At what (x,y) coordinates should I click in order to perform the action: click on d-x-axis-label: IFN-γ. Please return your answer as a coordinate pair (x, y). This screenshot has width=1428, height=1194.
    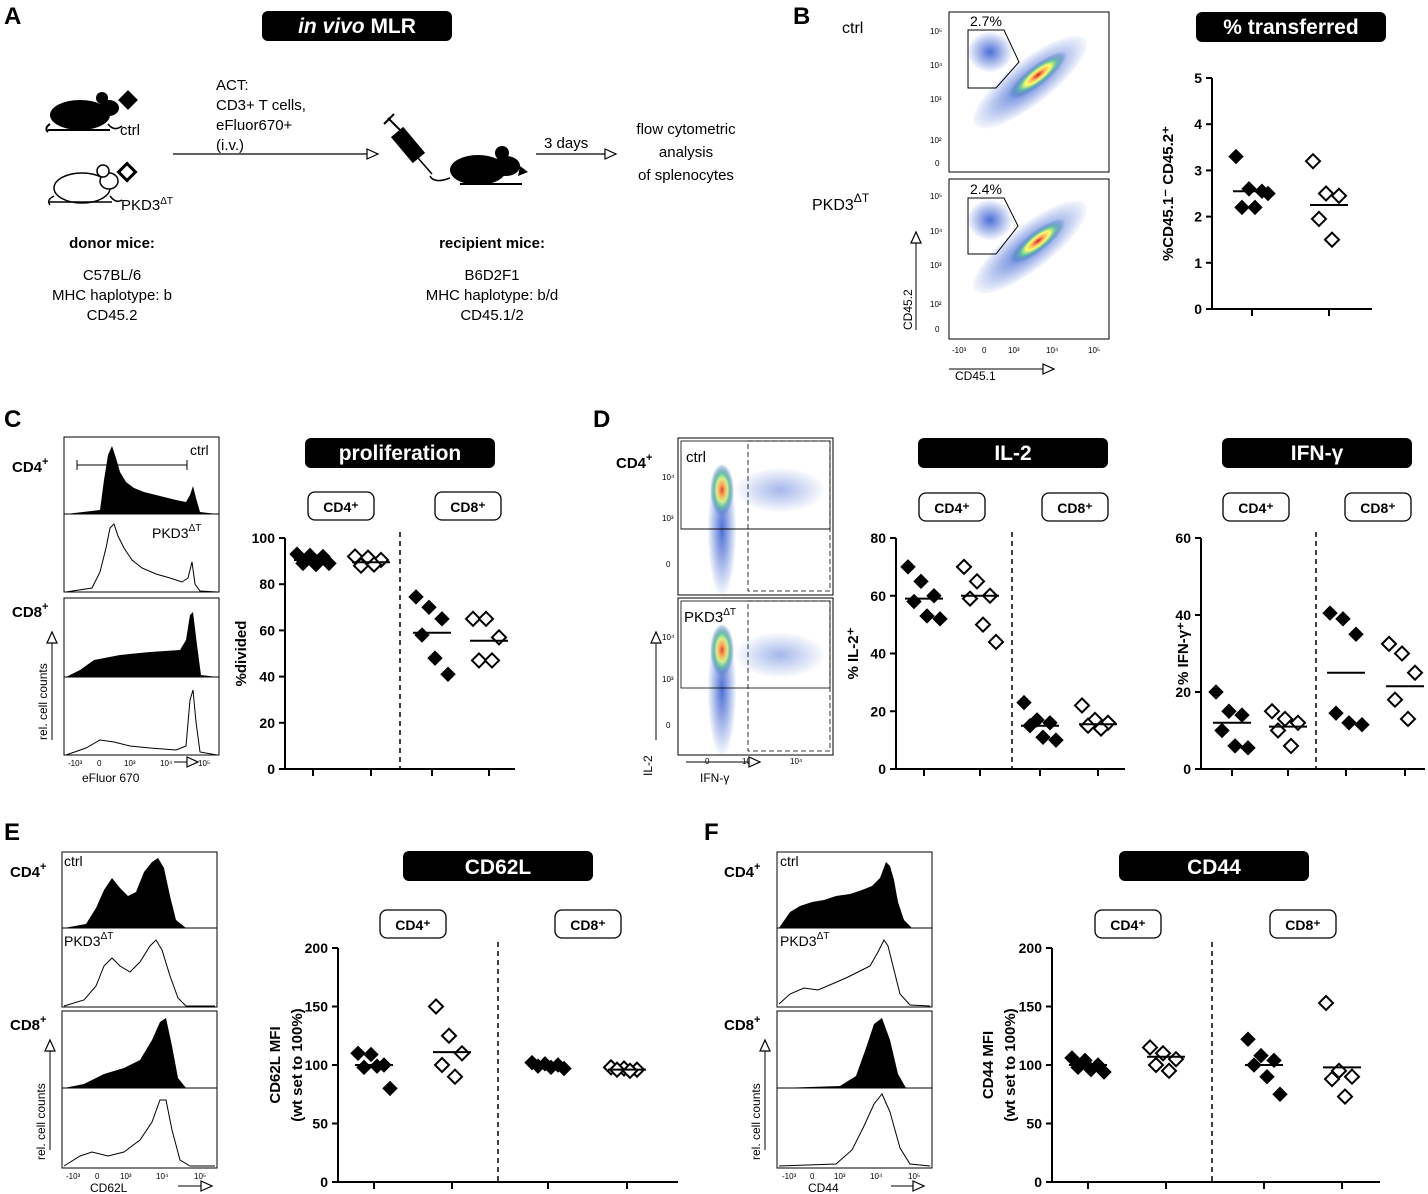
    Looking at the image, I should click on (714, 778).